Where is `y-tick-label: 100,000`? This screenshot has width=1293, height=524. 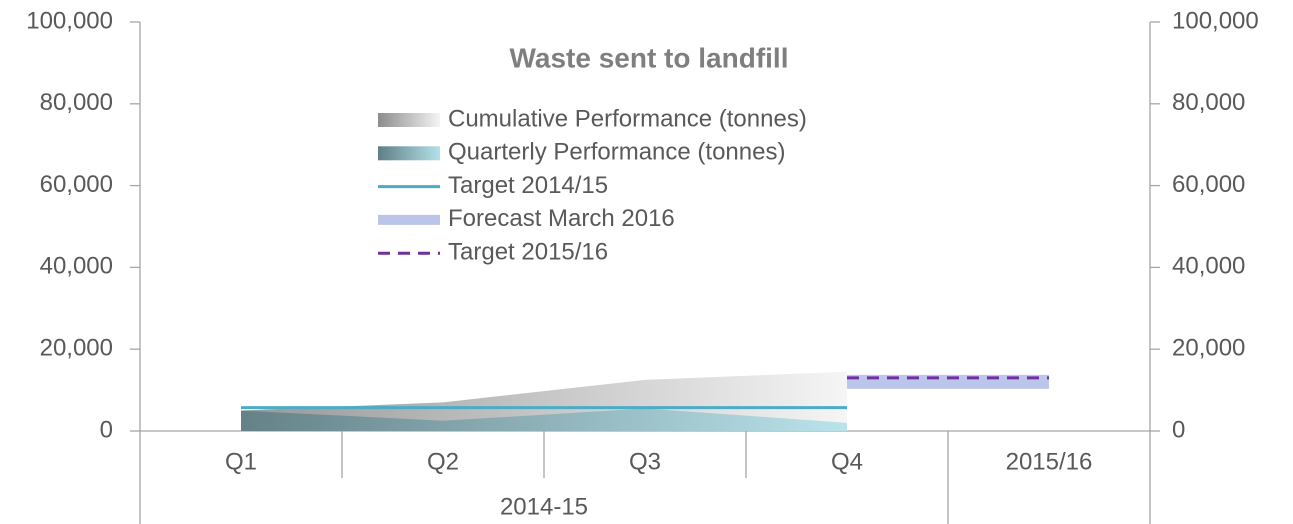 y-tick-label: 100,000 is located at coordinates (69, 20).